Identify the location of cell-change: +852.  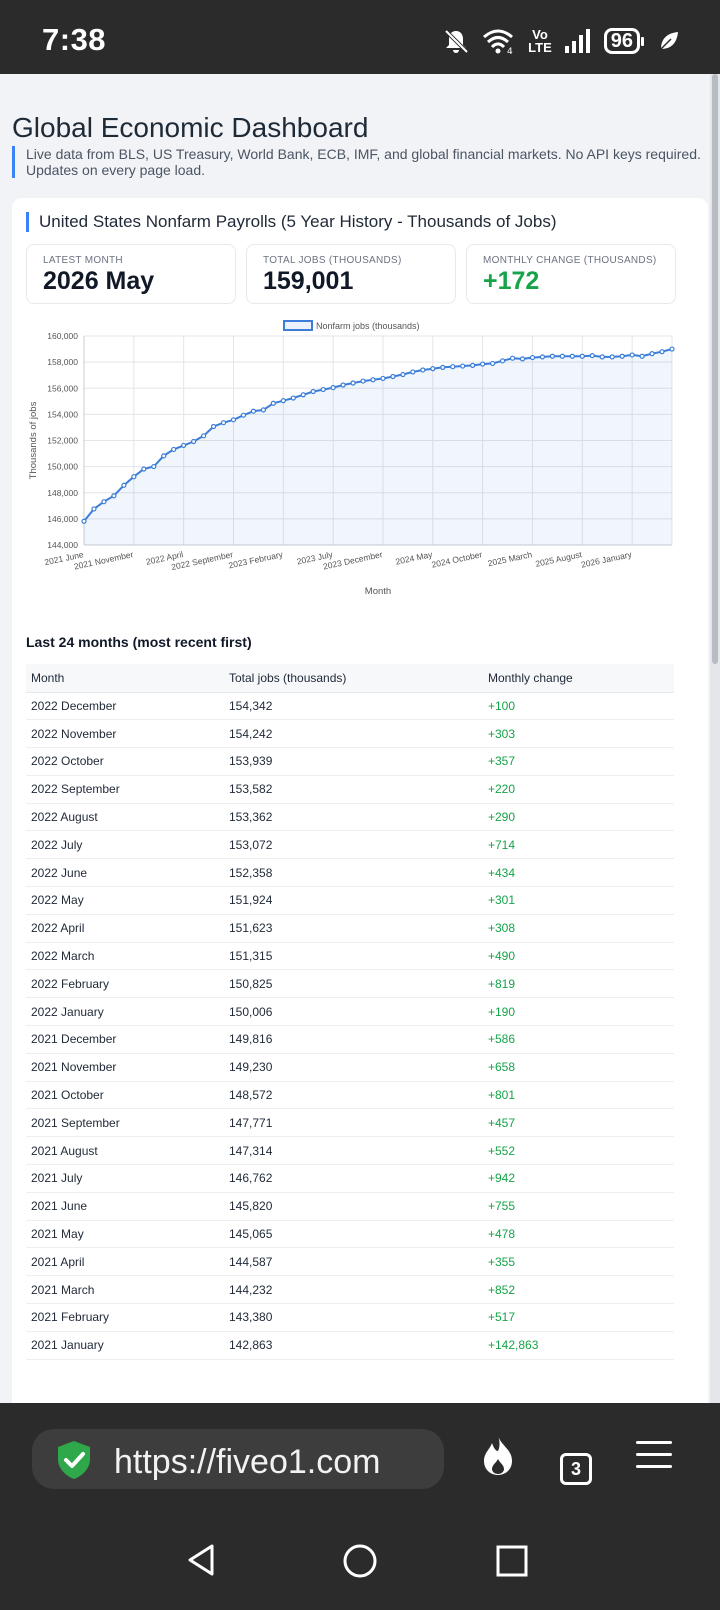
(578, 1290).